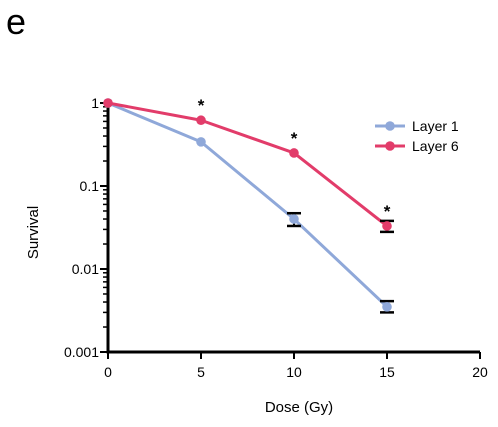 Image resolution: width=498 pixels, height=427 pixels. I want to click on legend-item: Layer 6, so click(417, 146).